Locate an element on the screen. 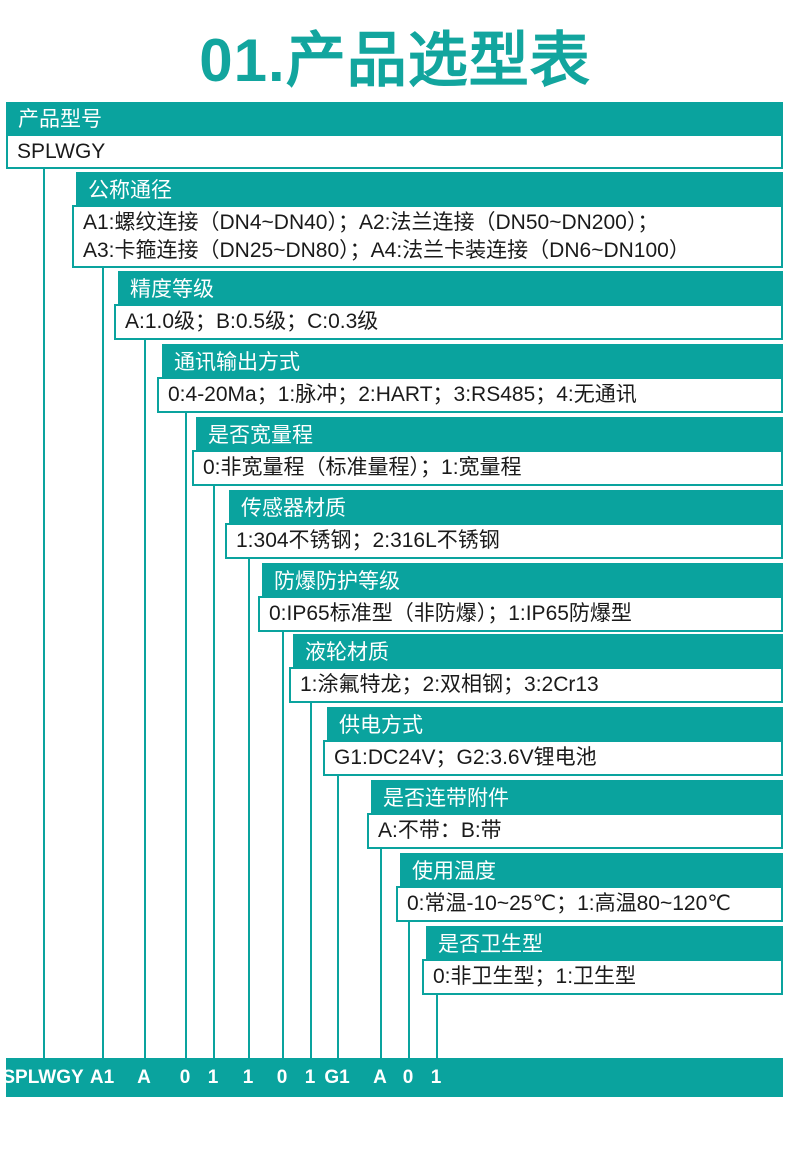 The width and height of the screenshot is (790, 1157). level-8-label: 液轮材质 is located at coordinates (347, 652).